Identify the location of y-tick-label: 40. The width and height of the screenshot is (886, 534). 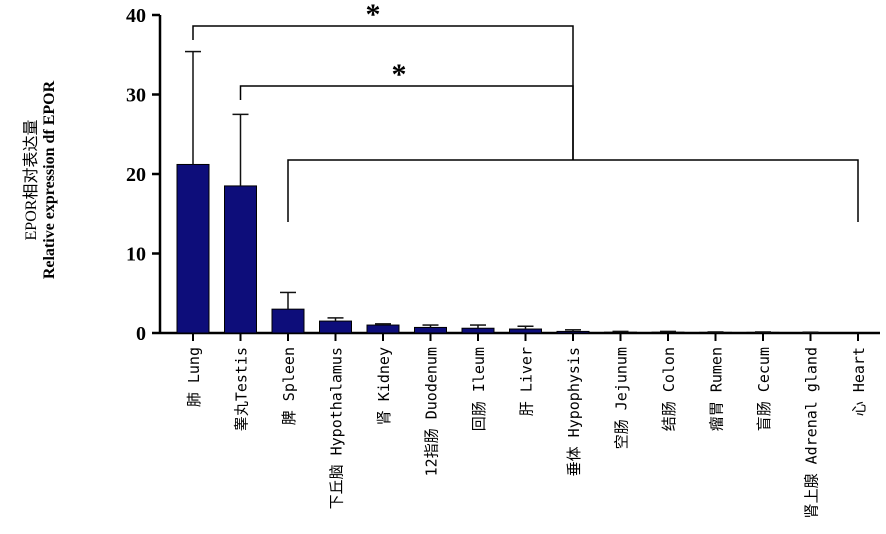
(136, 16).